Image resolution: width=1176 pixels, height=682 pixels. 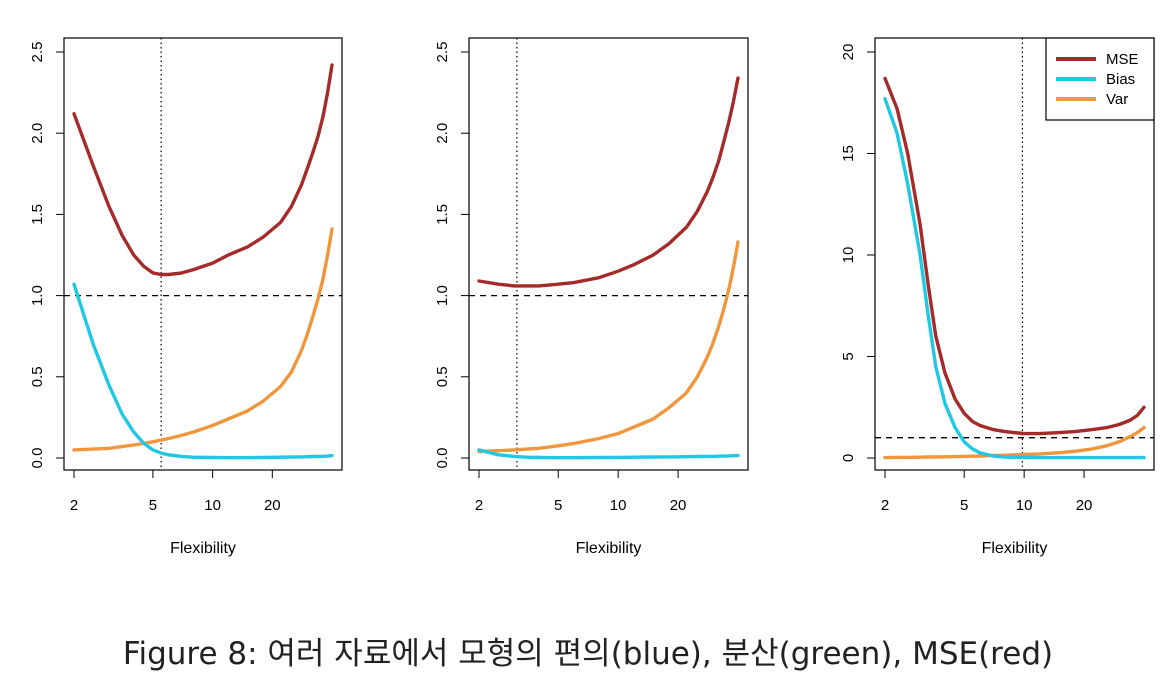 I want to click on legend-label: MSE, so click(x=1122, y=59).